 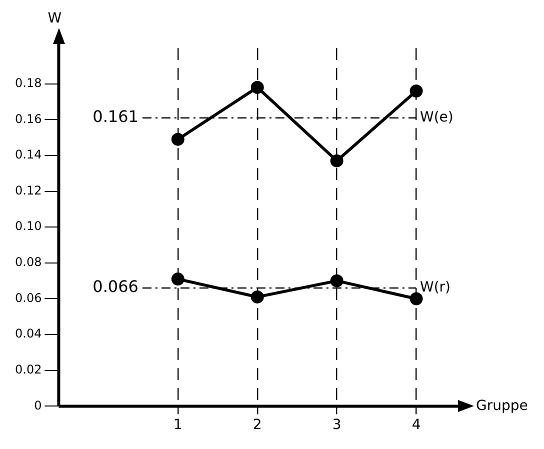 What do you see at coordinates (55, 18) in the screenshot?
I see `y-axis-title: W` at bounding box center [55, 18].